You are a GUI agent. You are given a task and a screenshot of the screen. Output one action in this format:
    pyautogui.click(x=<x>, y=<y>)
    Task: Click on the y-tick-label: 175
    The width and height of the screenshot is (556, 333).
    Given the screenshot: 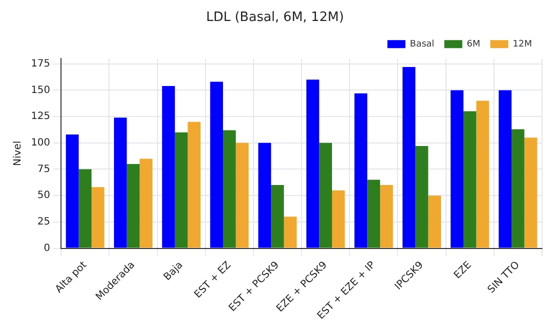 What is the action you would take?
    pyautogui.click(x=40, y=64)
    